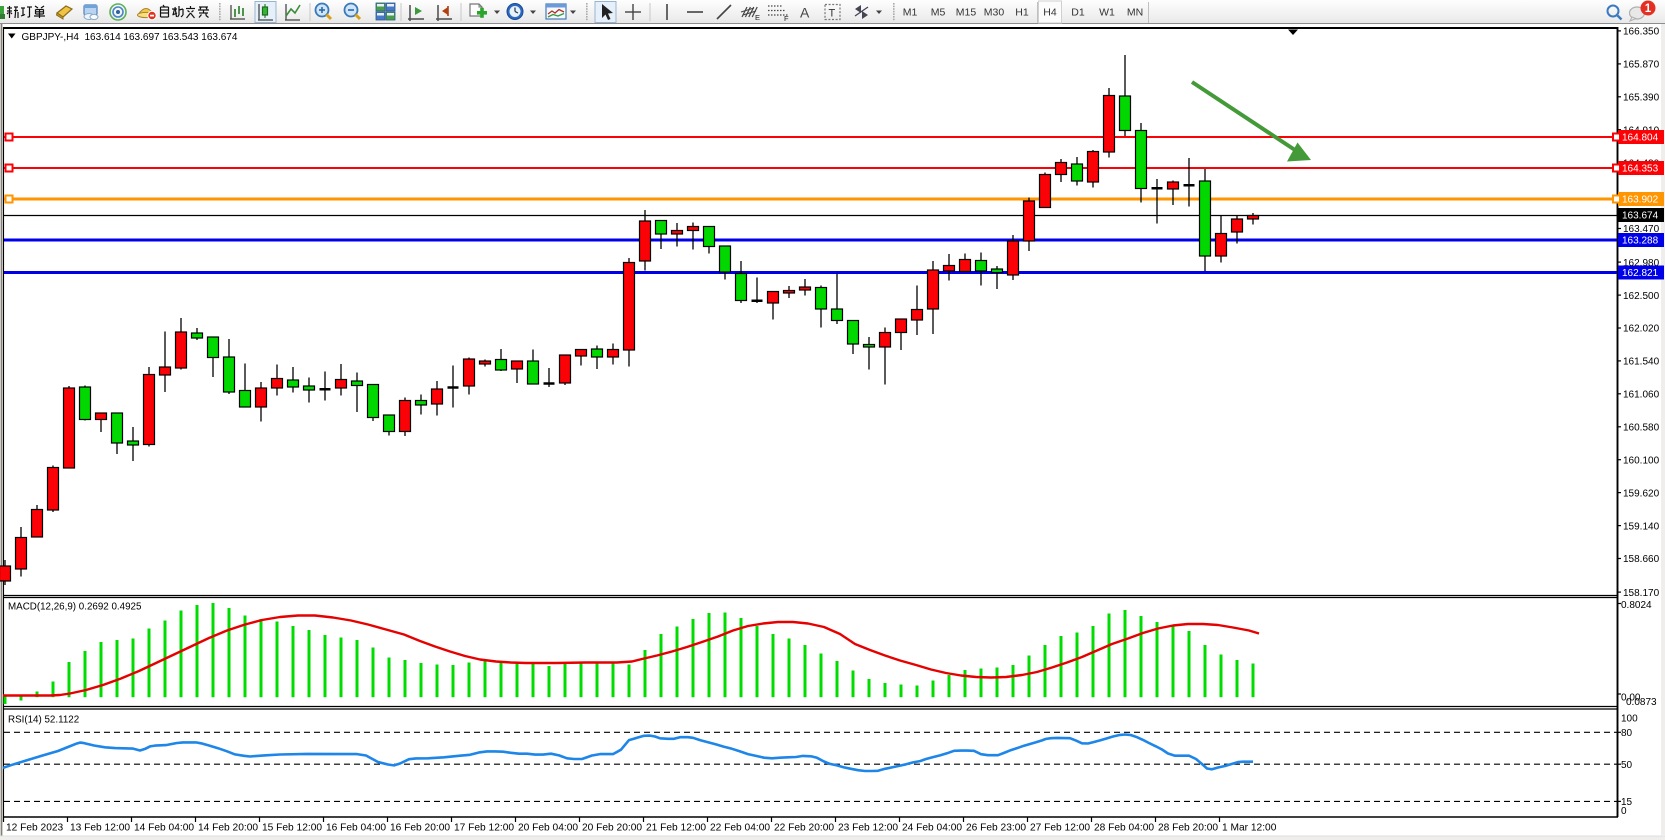 The height and width of the screenshot is (840, 1665). I want to click on svg-text: 20 Feb 20:00, so click(612, 828).